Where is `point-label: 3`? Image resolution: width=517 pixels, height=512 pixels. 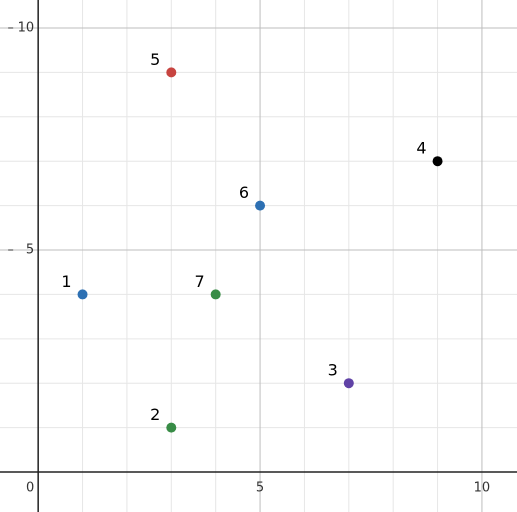
point-label: 3 is located at coordinates (333, 370).